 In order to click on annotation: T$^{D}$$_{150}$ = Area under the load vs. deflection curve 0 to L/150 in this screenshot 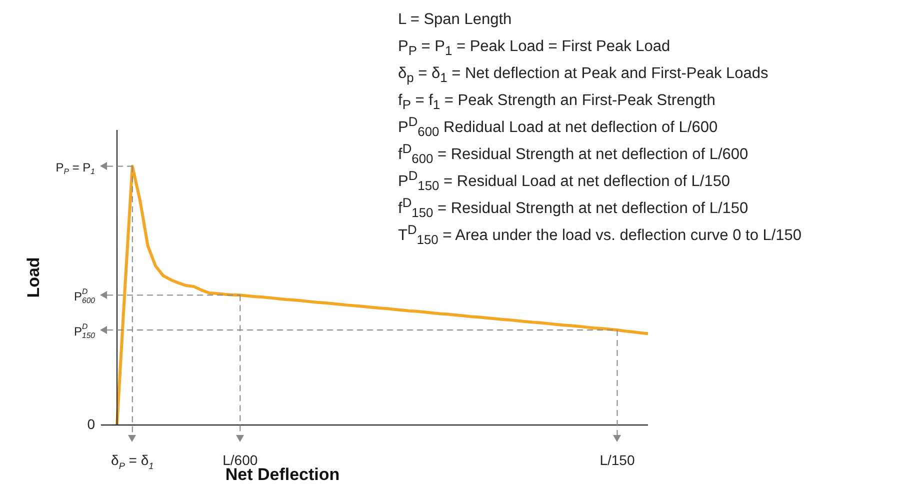, I will do `click(600, 235)`.